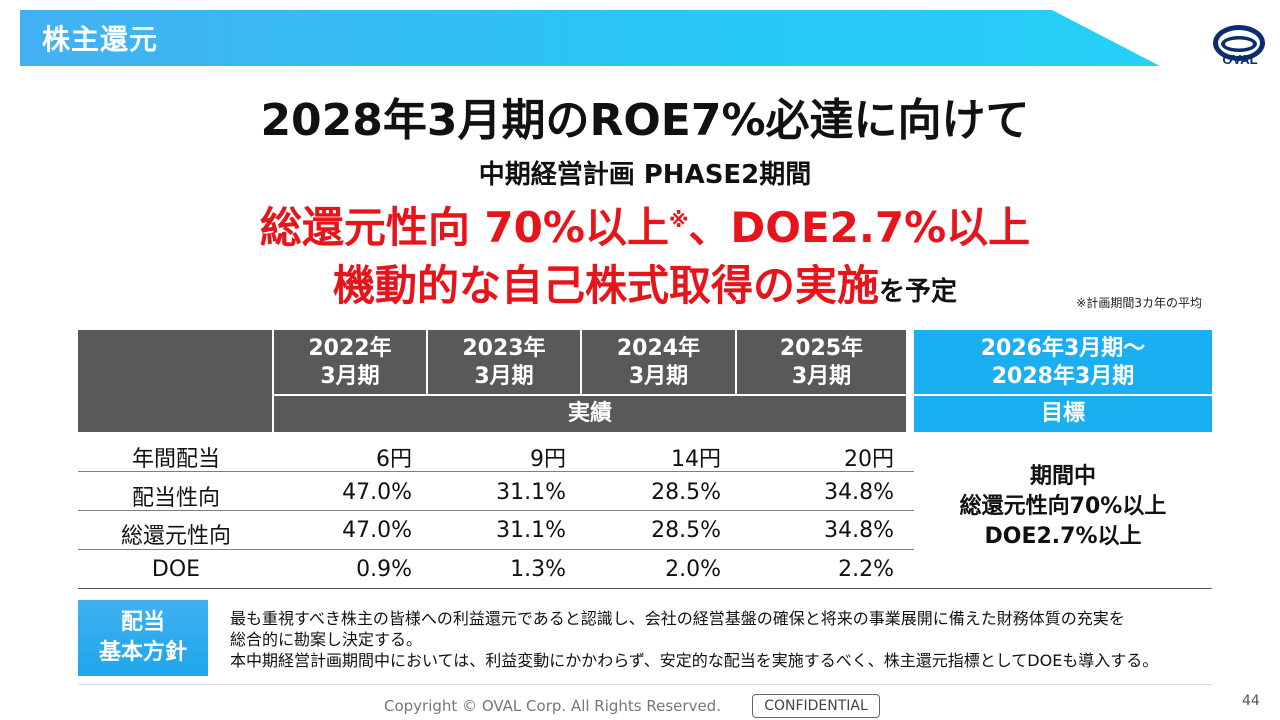 This screenshot has height=720, width=1280. Describe the element at coordinates (100, 39) in the screenshot. I see `section-title: 株主還元` at that location.